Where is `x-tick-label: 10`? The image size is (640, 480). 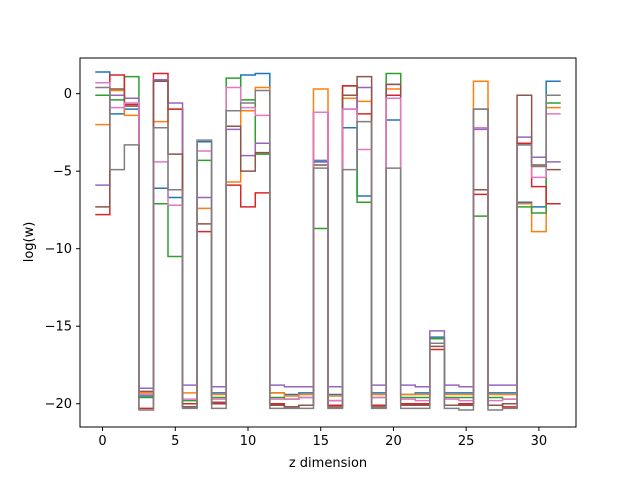
x-tick-label: 10 is located at coordinates (248, 441).